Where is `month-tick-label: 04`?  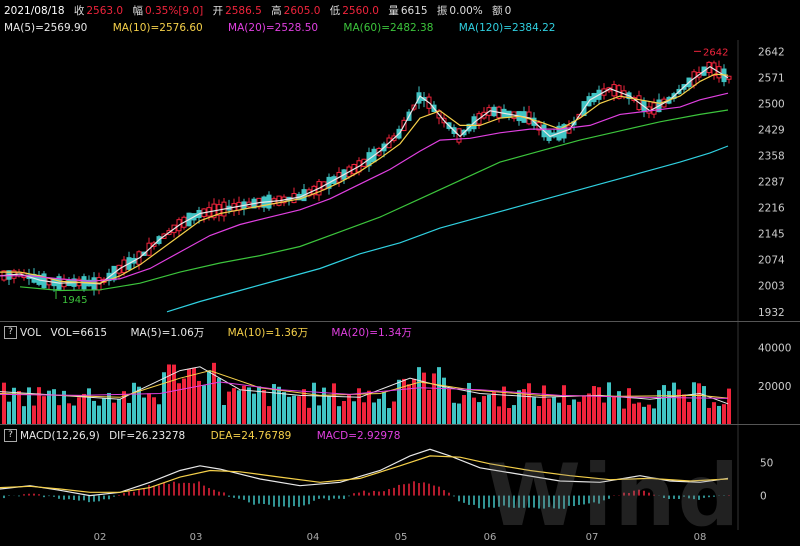 month-tick-label: 04 is located at coordinates (313, 537).